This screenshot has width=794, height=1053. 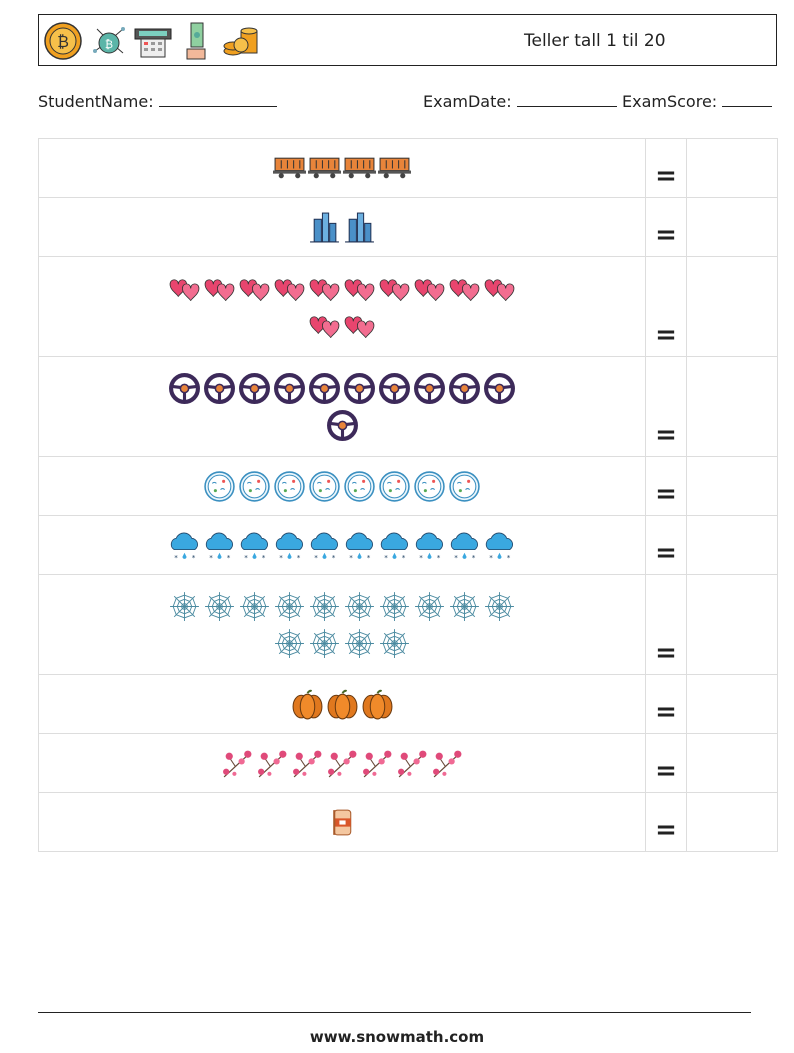 What do you see at coordinates (566, 99) in the screenshot?
I see `exam-date-blank` at bounding box center [566, 99].